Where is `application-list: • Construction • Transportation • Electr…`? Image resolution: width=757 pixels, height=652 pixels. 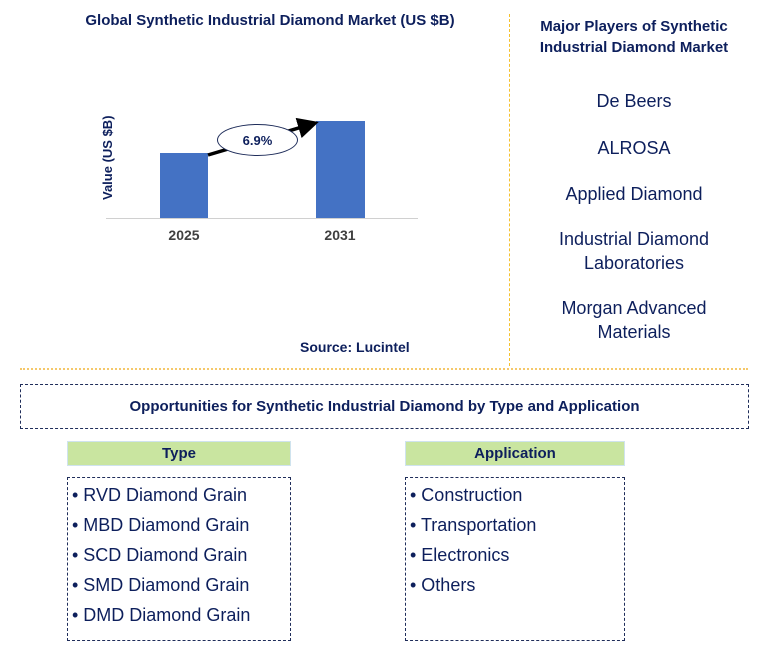
application-list: • Construction • Transportation • Electr… is located at coordinates (515, 559).